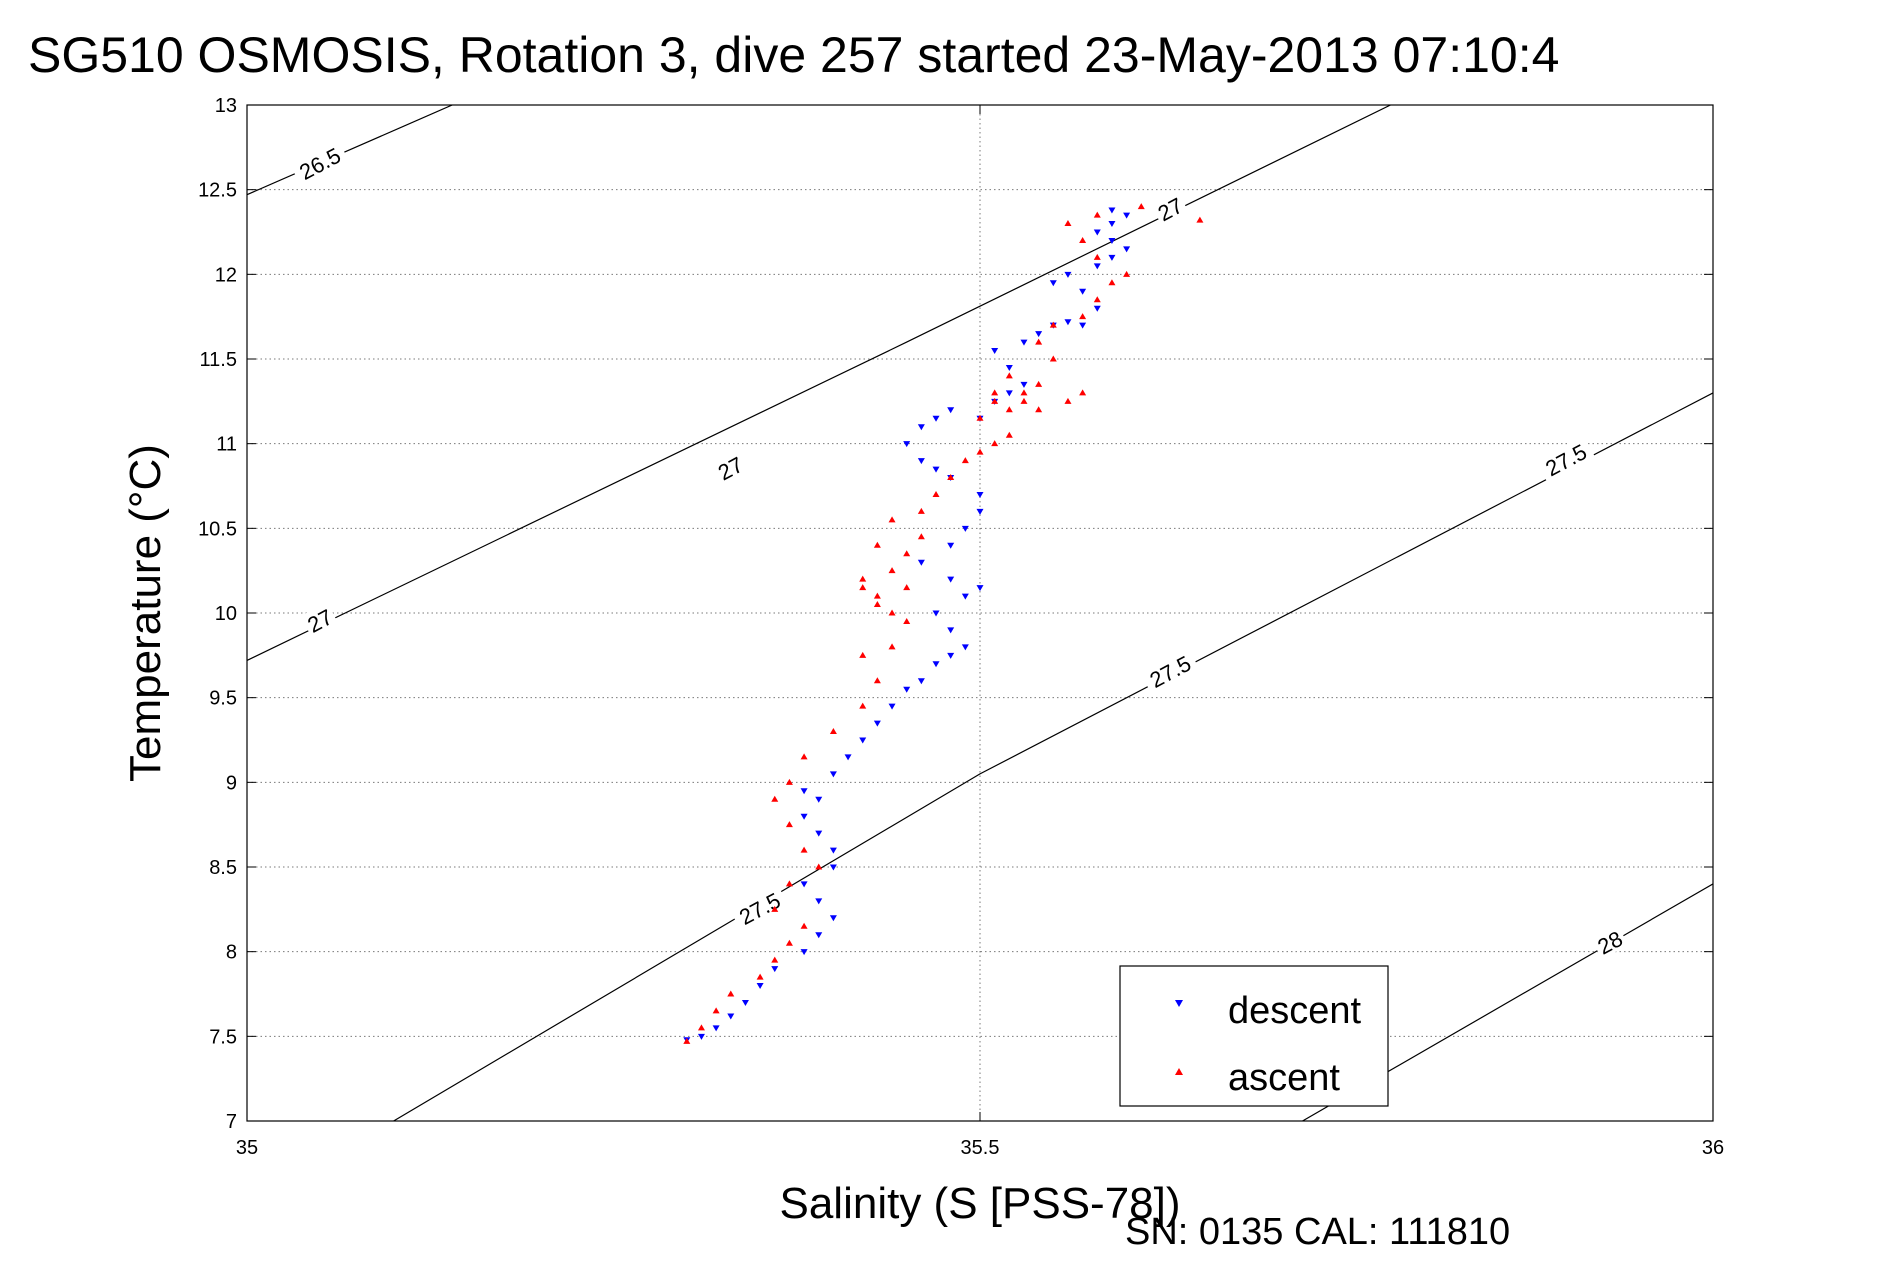 Image resolution: width=1891 pixels, height=1262 pixels. Describe the element at coordinates (226, 275) in the screenshot. I see `y-tick-label: 12` at that location.